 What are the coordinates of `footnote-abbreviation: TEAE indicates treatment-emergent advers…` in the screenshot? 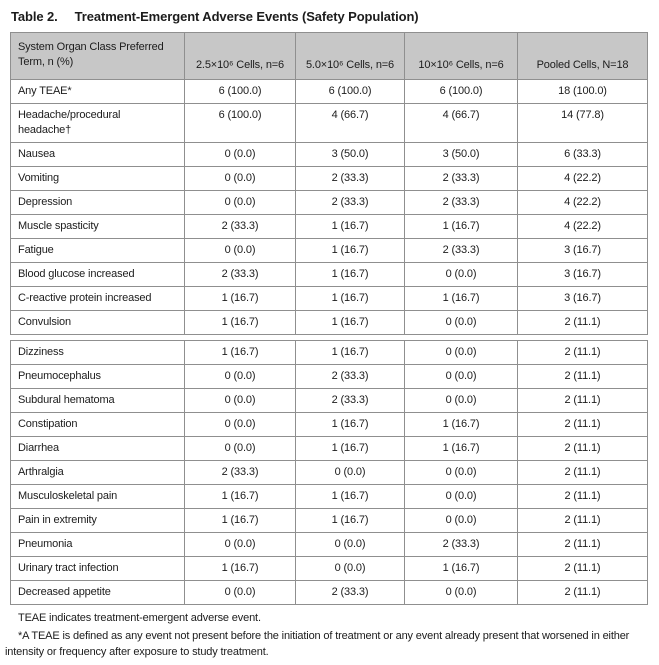 It's located at (139, 618).